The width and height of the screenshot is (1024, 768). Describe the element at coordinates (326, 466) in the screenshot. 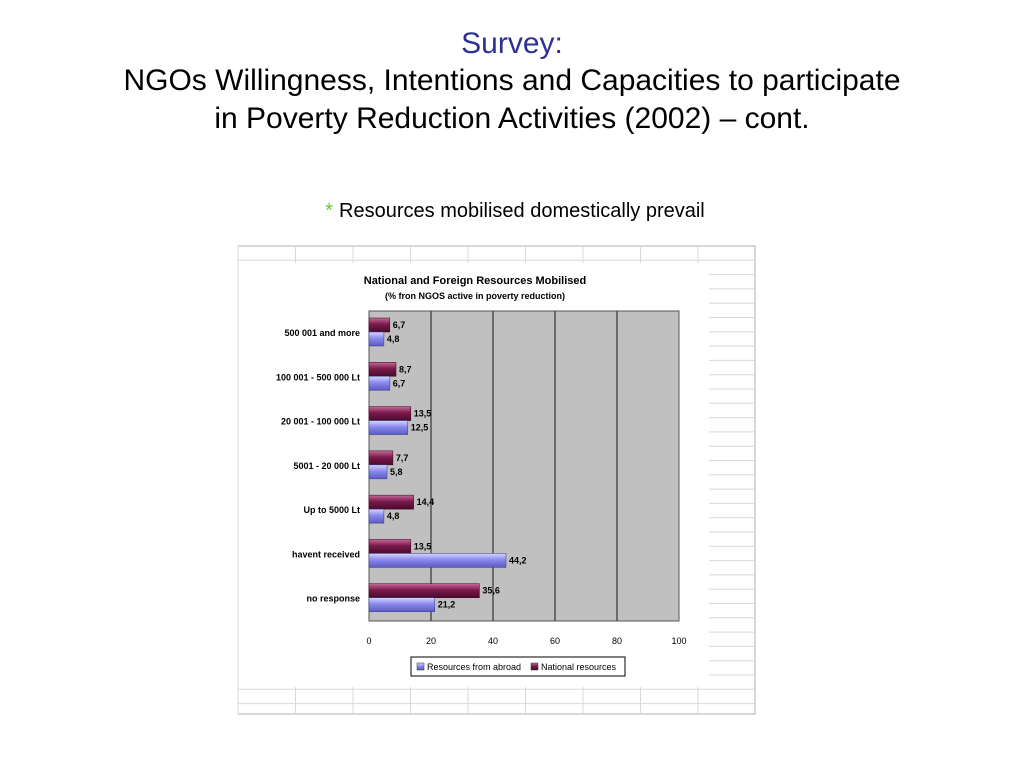

I see `category-label: 5001 - 20 000 Lt` at that location.